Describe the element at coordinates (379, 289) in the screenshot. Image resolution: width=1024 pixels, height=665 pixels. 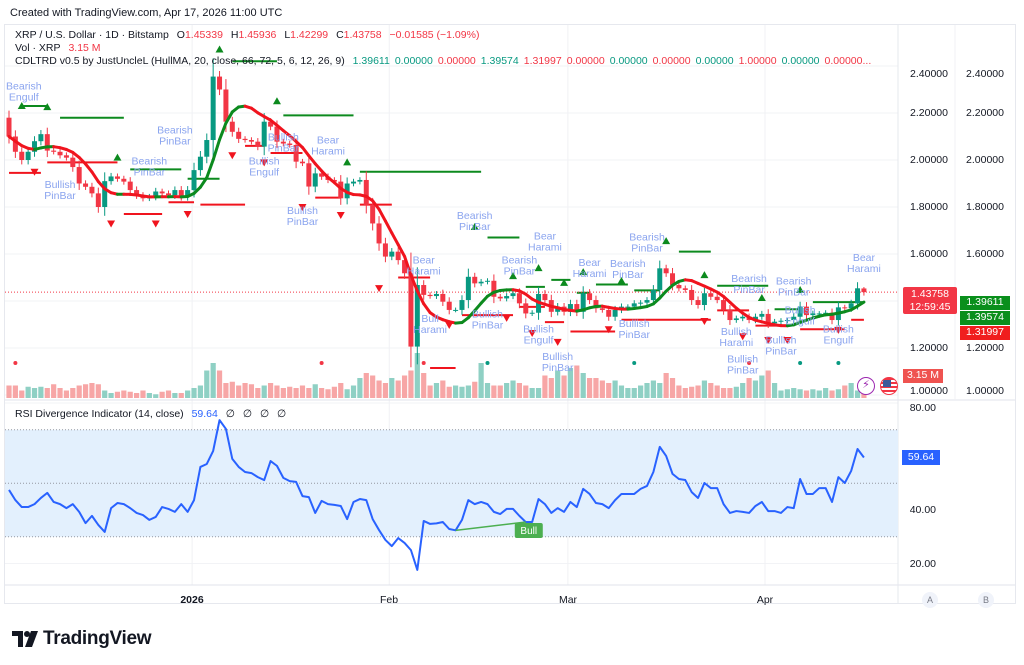
I see `down-triangle-icon` at that location.